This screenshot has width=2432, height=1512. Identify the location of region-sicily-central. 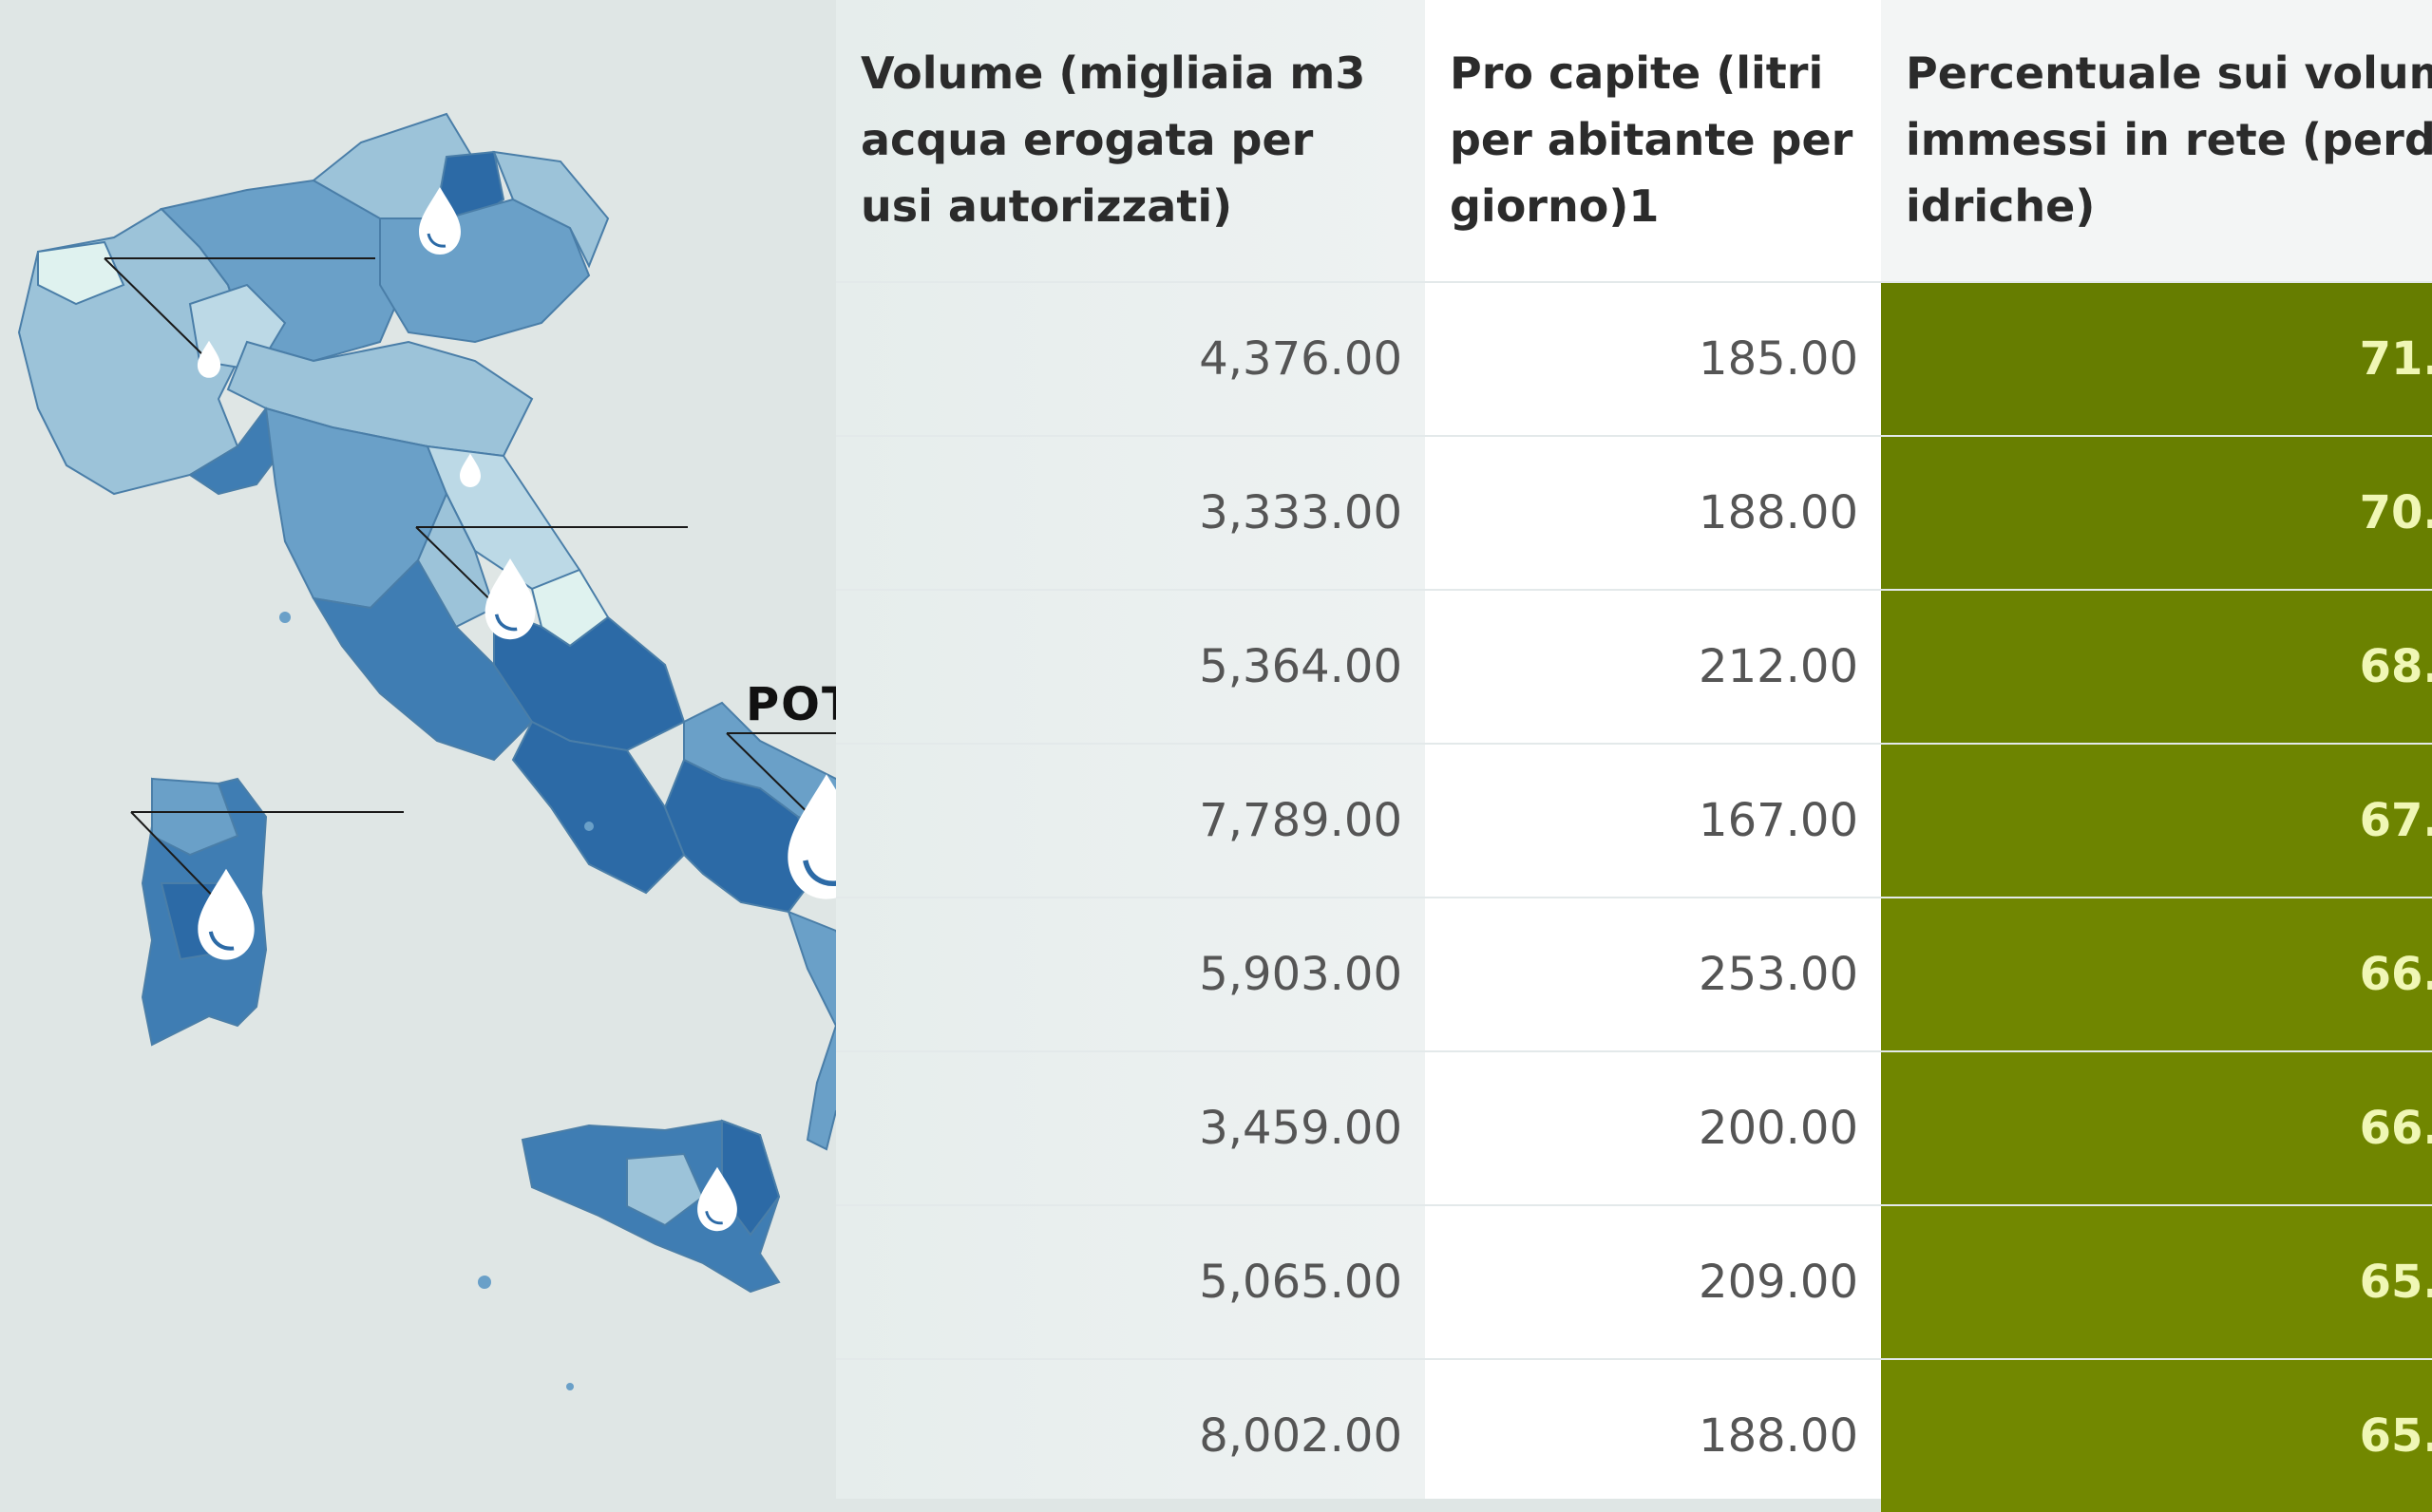
(665, 1190).